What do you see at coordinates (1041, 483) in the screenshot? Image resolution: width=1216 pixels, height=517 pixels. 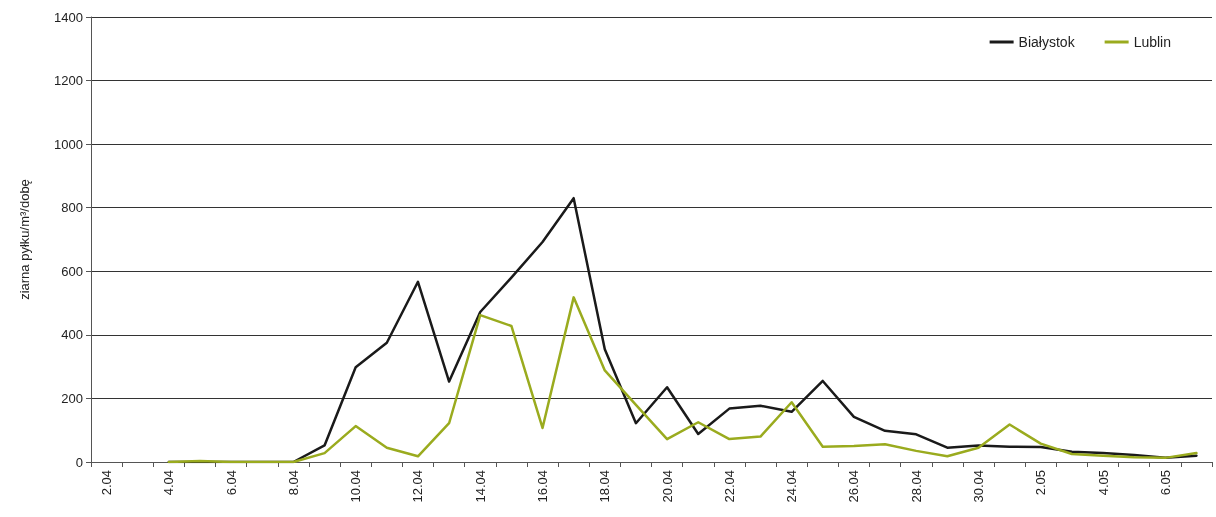 I see `x-tick-label: 2.05` at bounding box center [1041, 483].